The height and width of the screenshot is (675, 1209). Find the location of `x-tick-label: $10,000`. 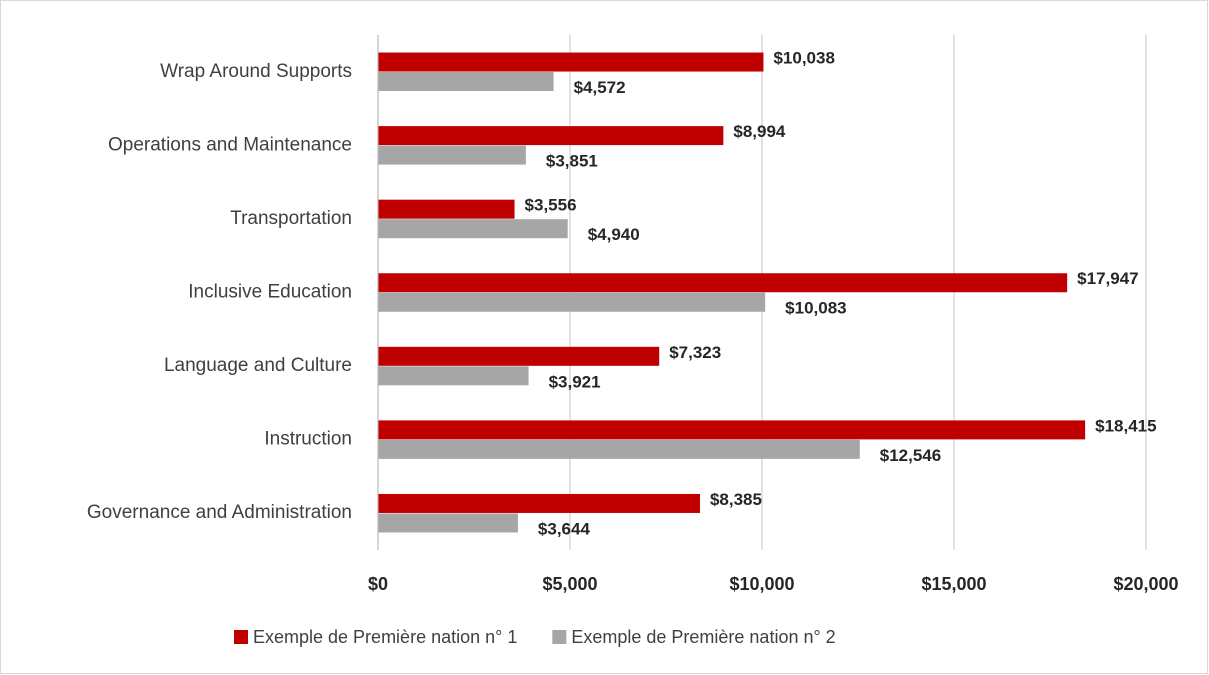

x-tick-label: $10,000 is located at coordinates (761, 584).